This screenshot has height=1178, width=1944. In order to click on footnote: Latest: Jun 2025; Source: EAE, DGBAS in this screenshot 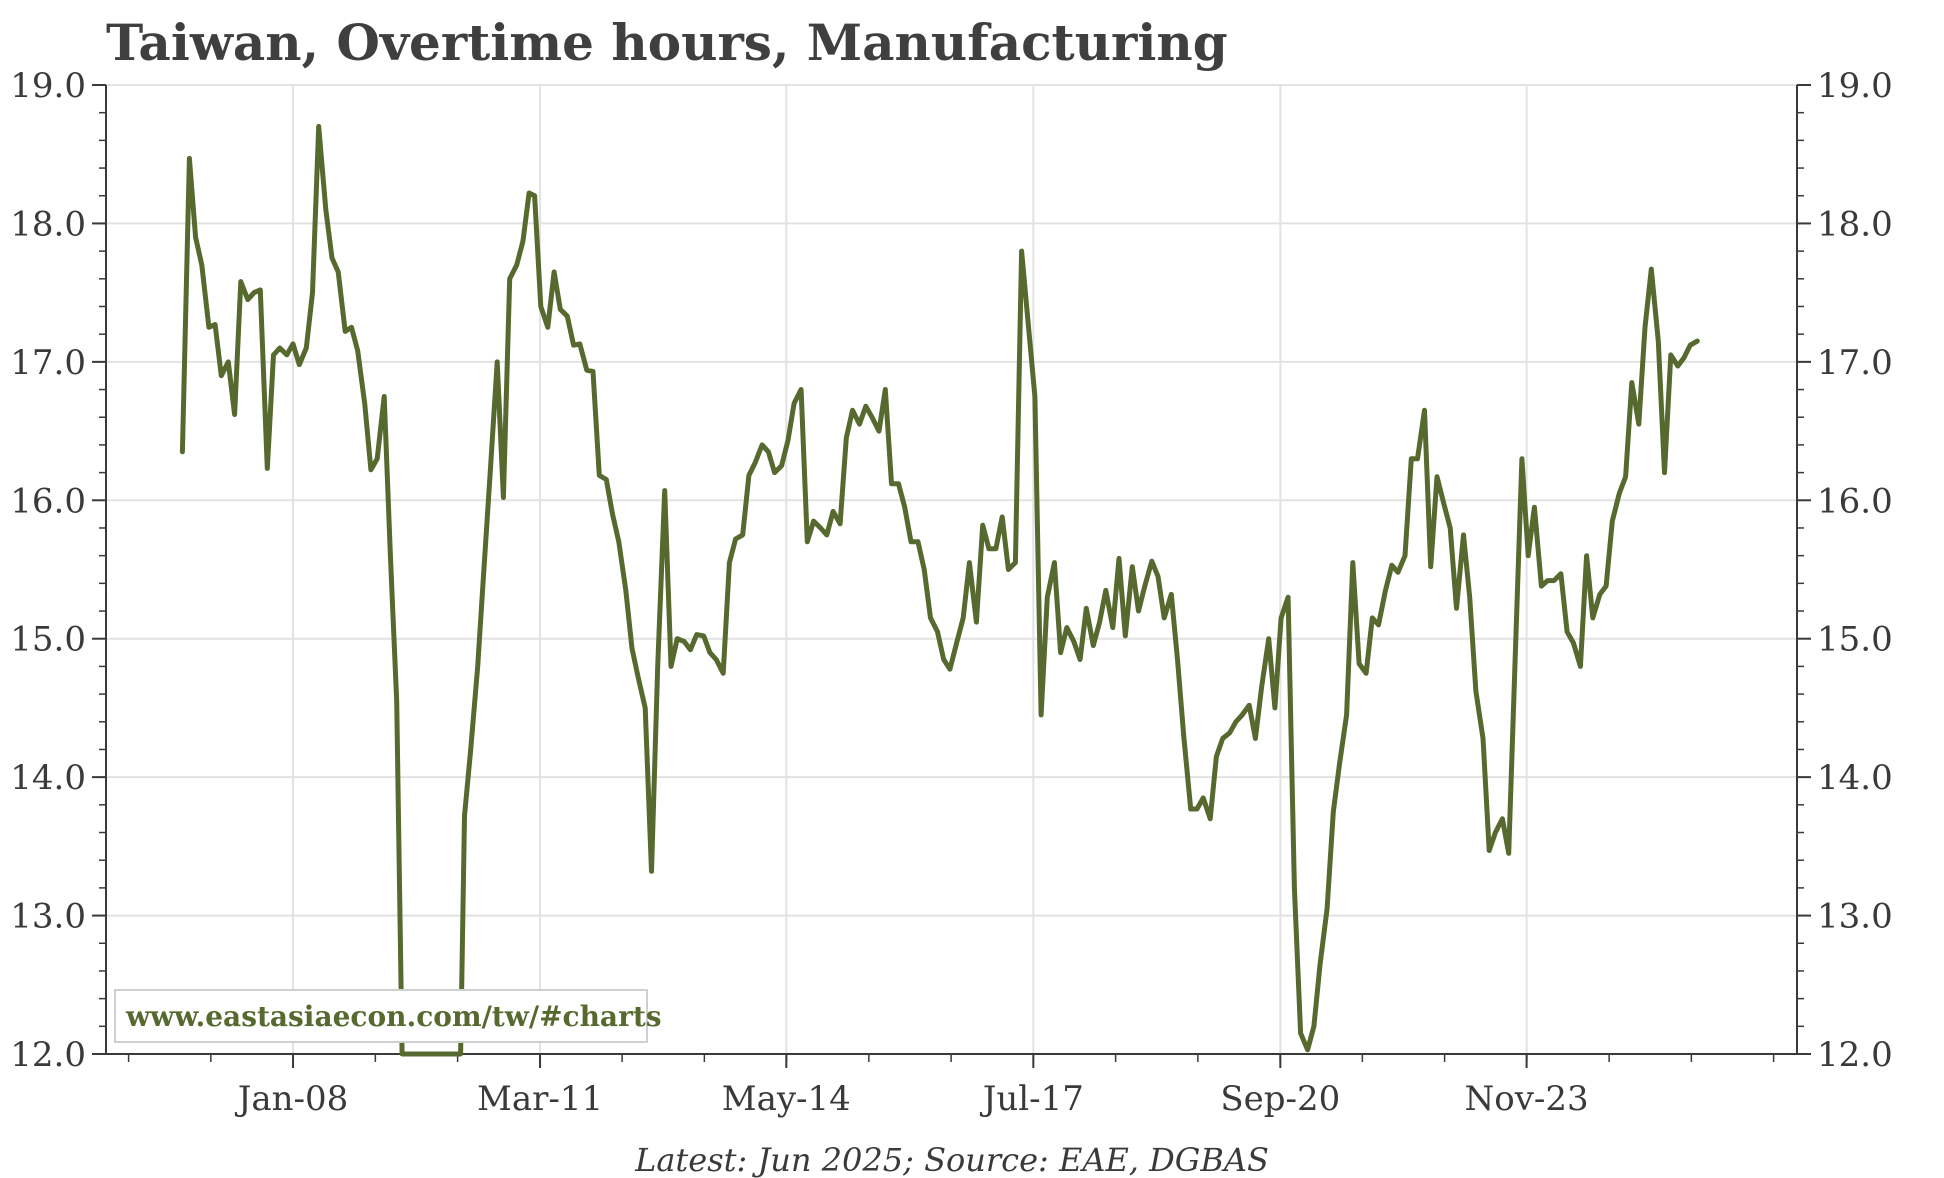, I will do `click(951, 1159)`.